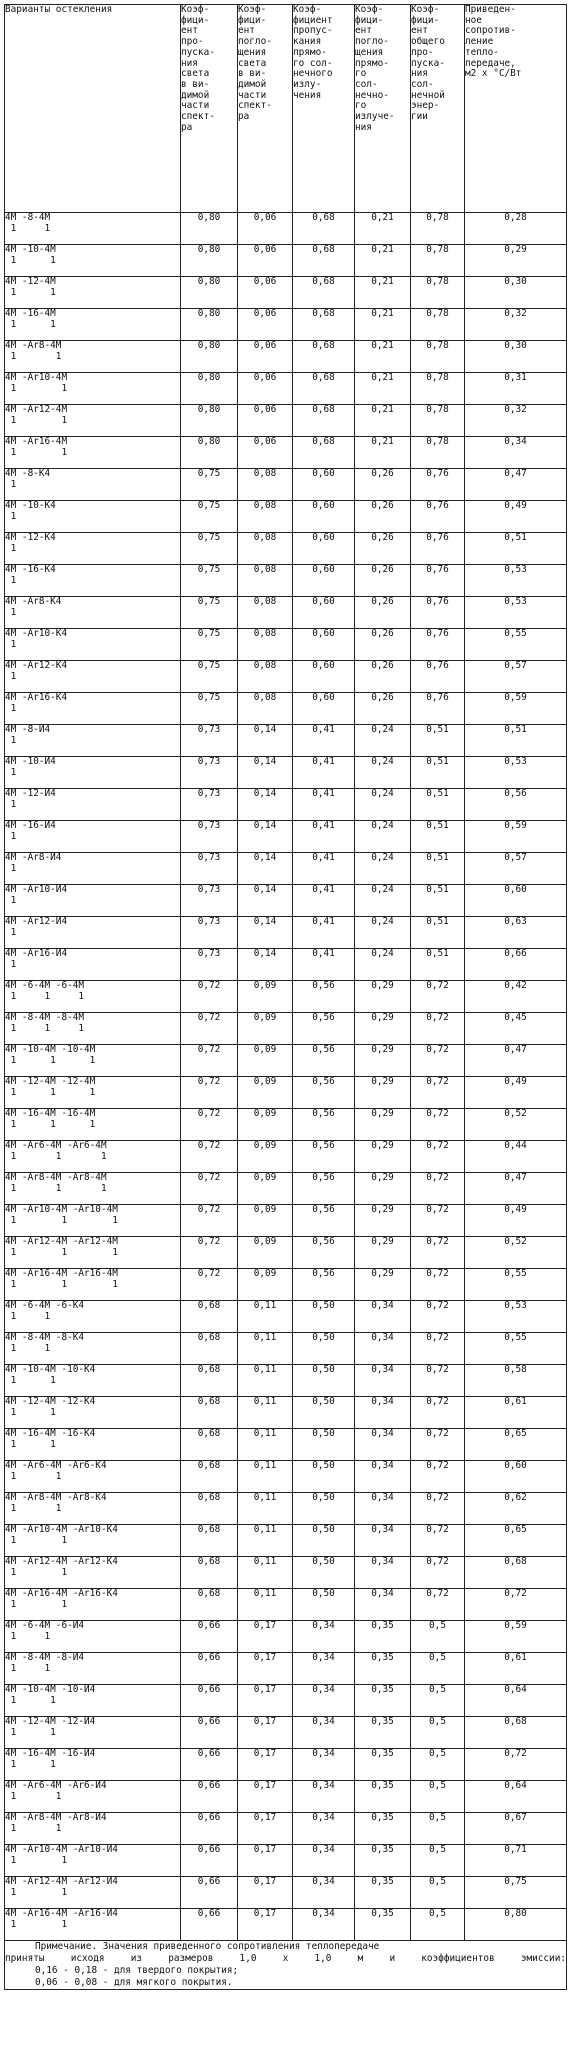 This screenshot has width=570, height=2047. What do you see at coordinates (437, 1924) in the screenshot?
I see `total-solar-energy-cell: 0,5` at bounding box center [437, 1924].